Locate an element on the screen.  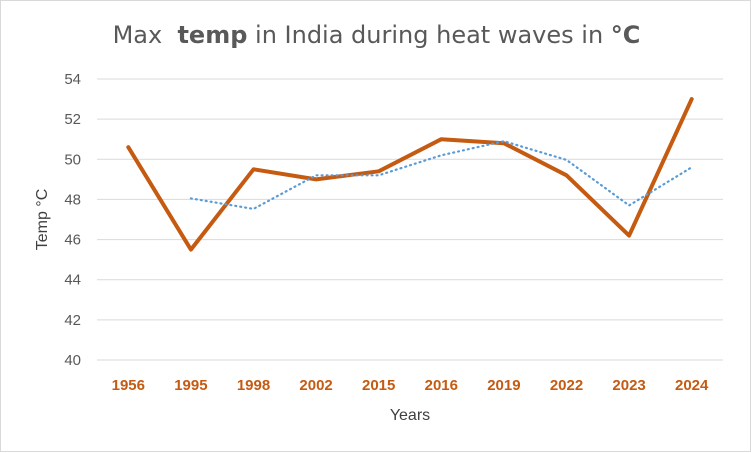
y-tick-label: 52 is located at coordinates (72, 119).